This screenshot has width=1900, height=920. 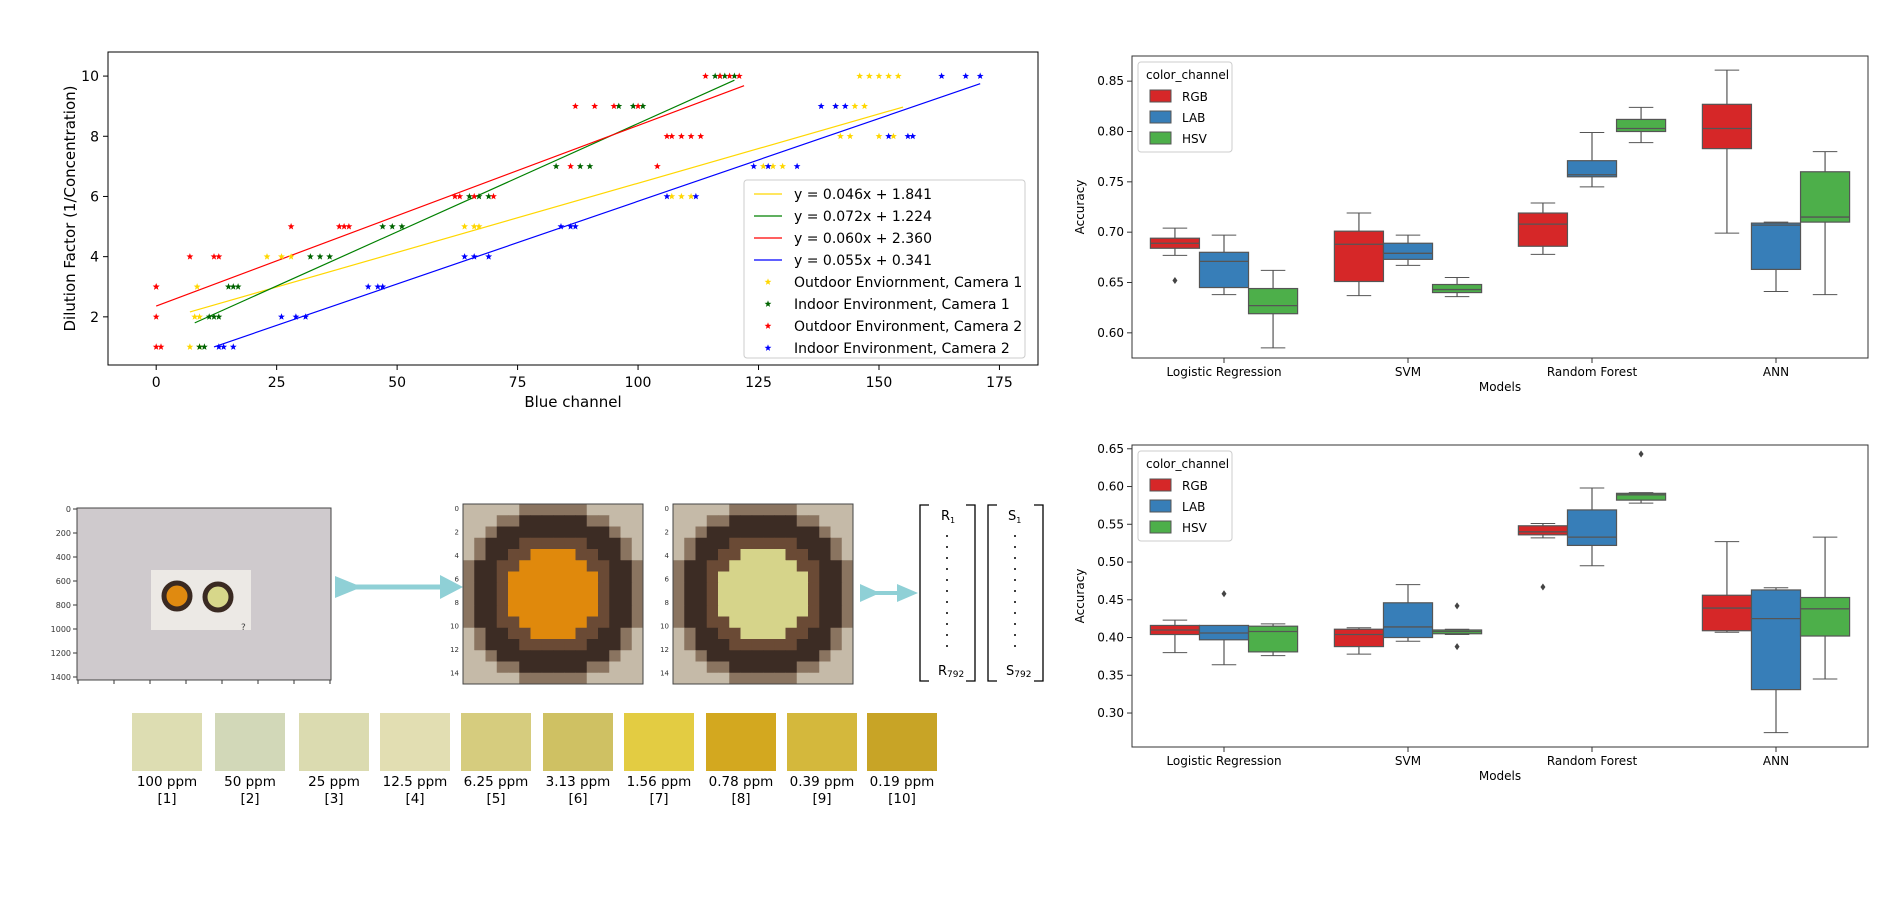 What do you see at coordinates (659, 782) in the screenshot?
I see `swatch-concentration: 1.56 ppm` at bounding box center [659, 782].